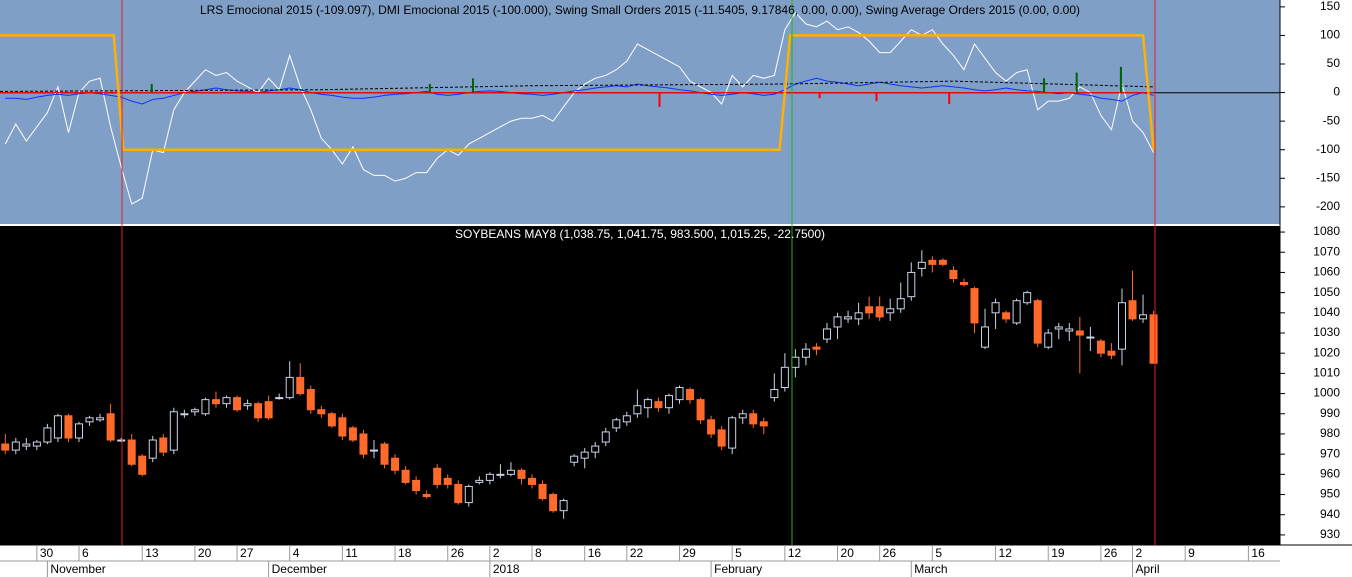 The width and height of the screenshot is (1352, 577). What do you see at coordinates (1326, 332) in the screenshot?
I see `y-tick-label: 1030` at bounding box center [1326, 332].